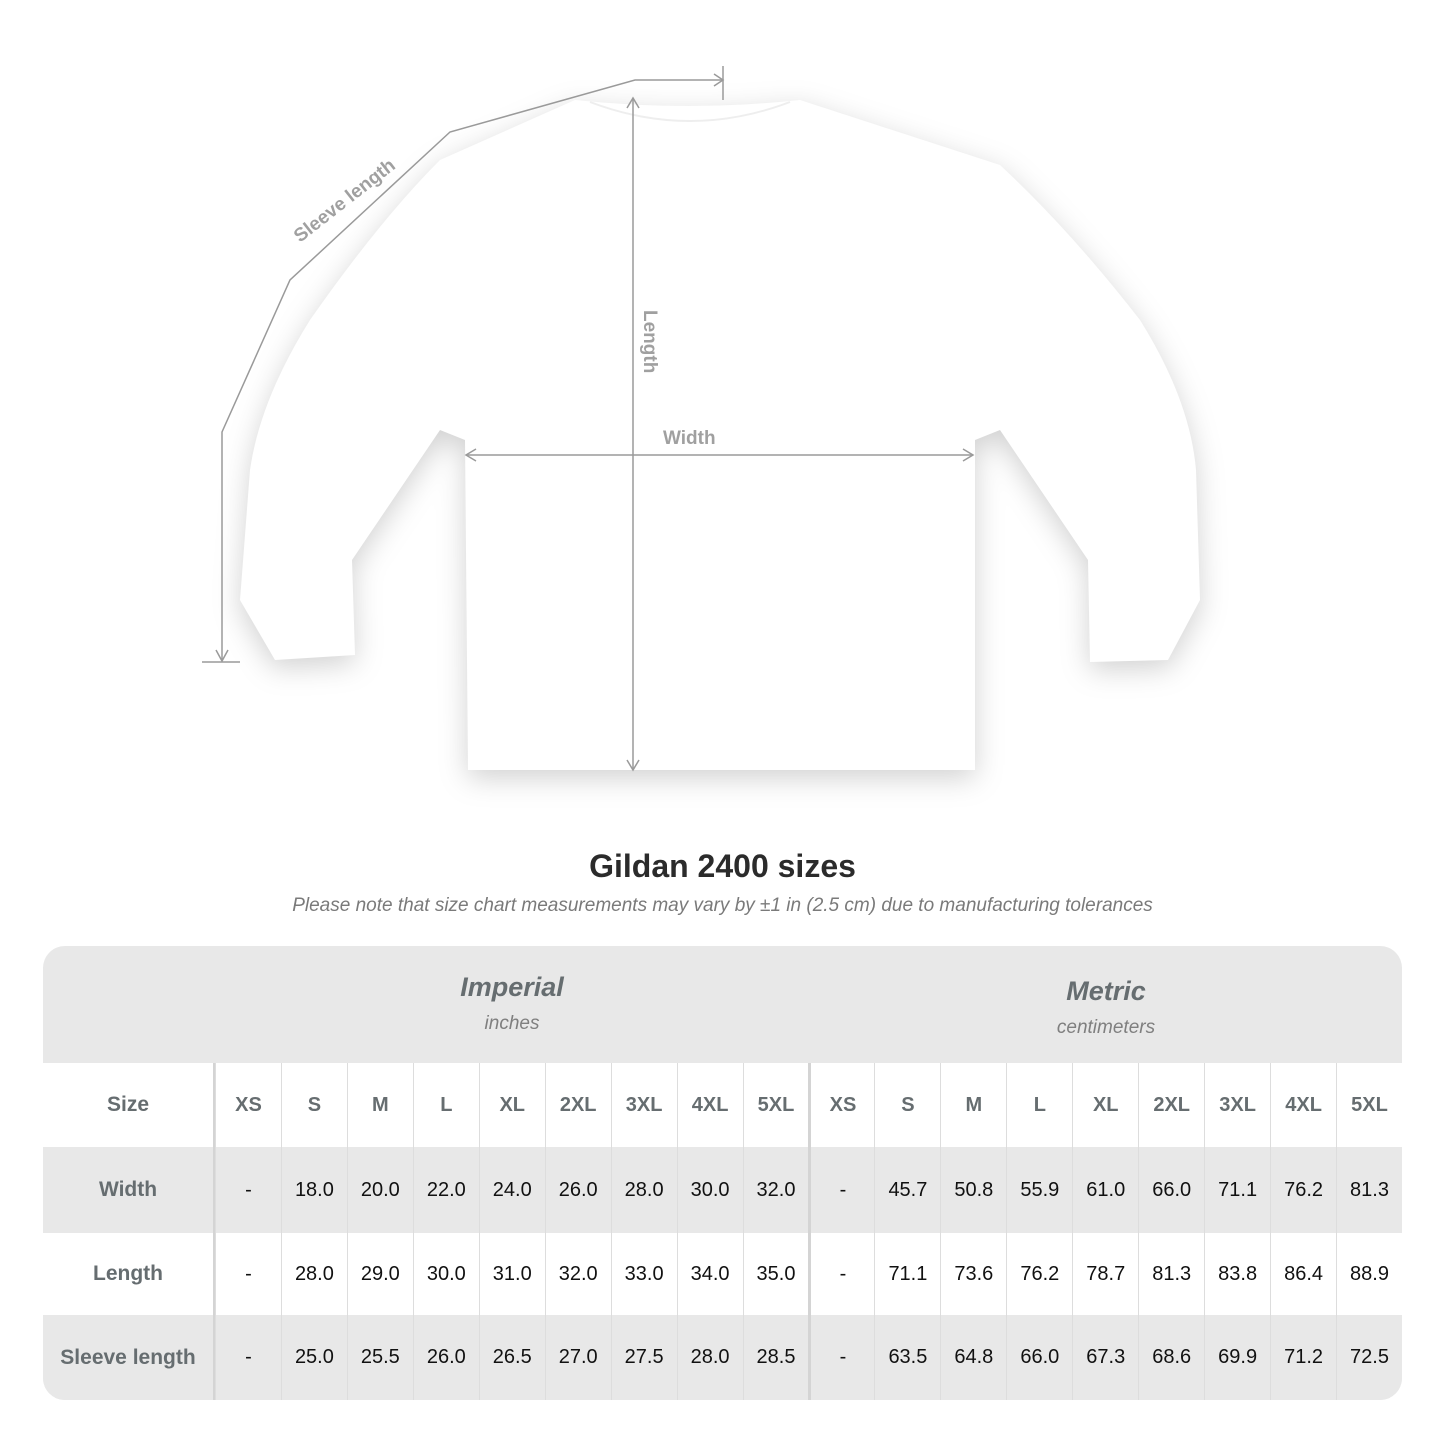  Describe the element at coordinates (129, 1357) in the screenshot. I see `row-label: Sleeve length` at that location.